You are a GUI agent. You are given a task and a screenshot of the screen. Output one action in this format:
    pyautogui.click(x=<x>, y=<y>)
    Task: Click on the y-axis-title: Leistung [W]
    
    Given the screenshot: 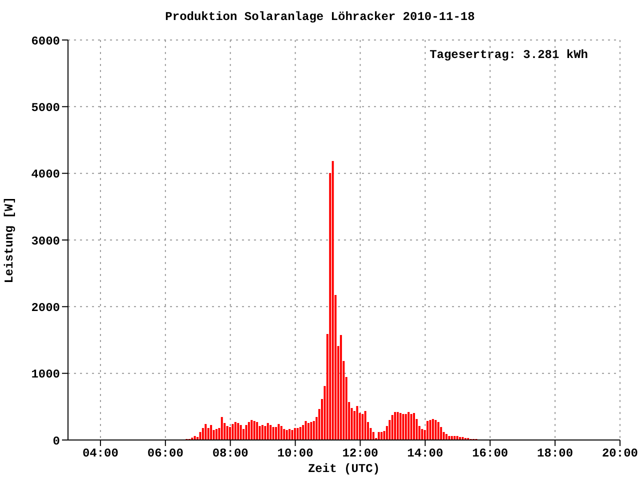 What is the action you would take?
    pyautogui.click(x=9, y=240)
    